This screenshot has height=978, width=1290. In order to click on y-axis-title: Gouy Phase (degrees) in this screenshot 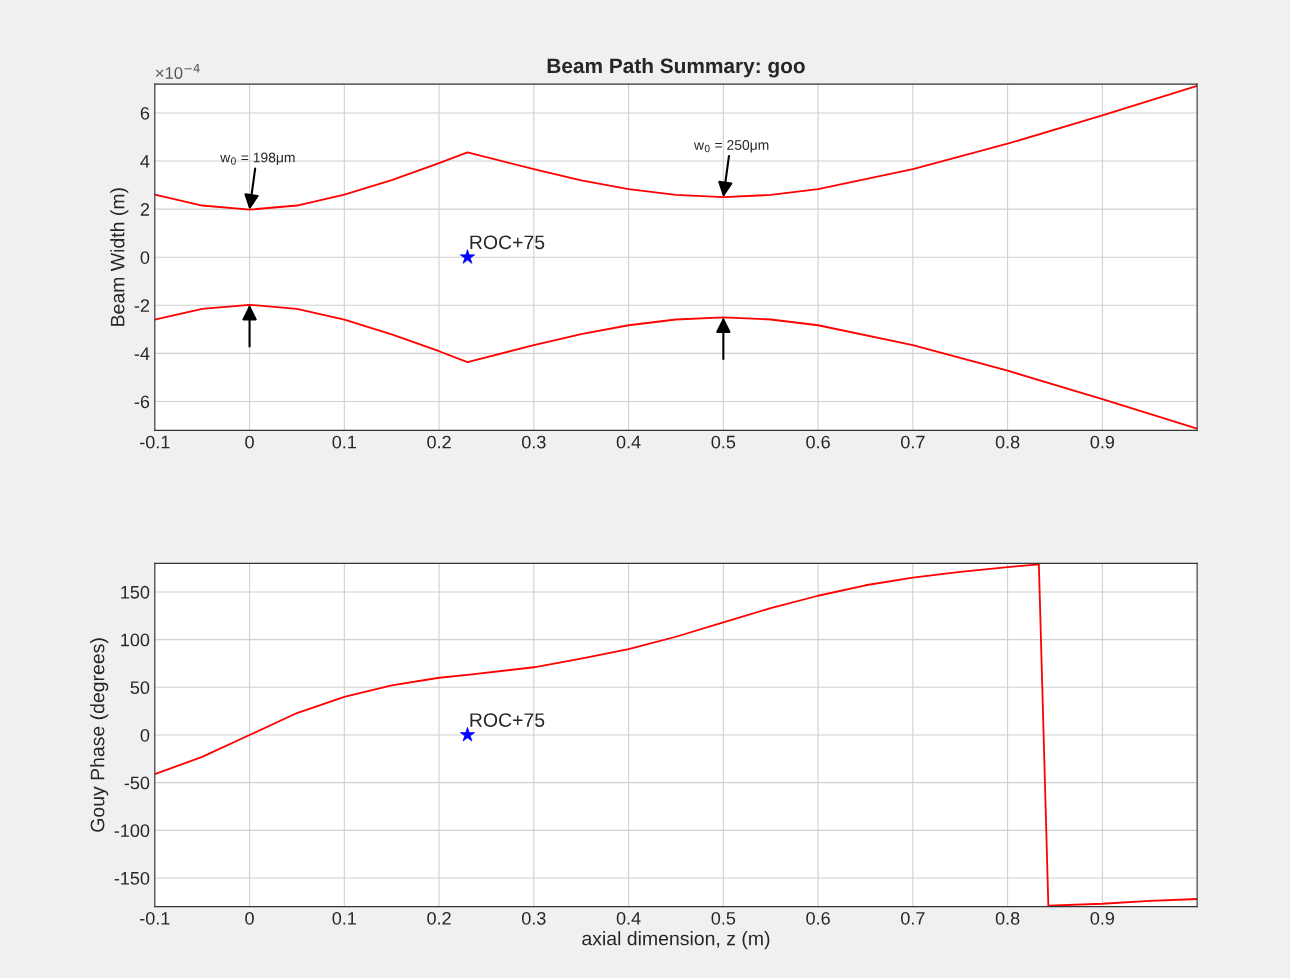, I will do `click(99, 735)`.